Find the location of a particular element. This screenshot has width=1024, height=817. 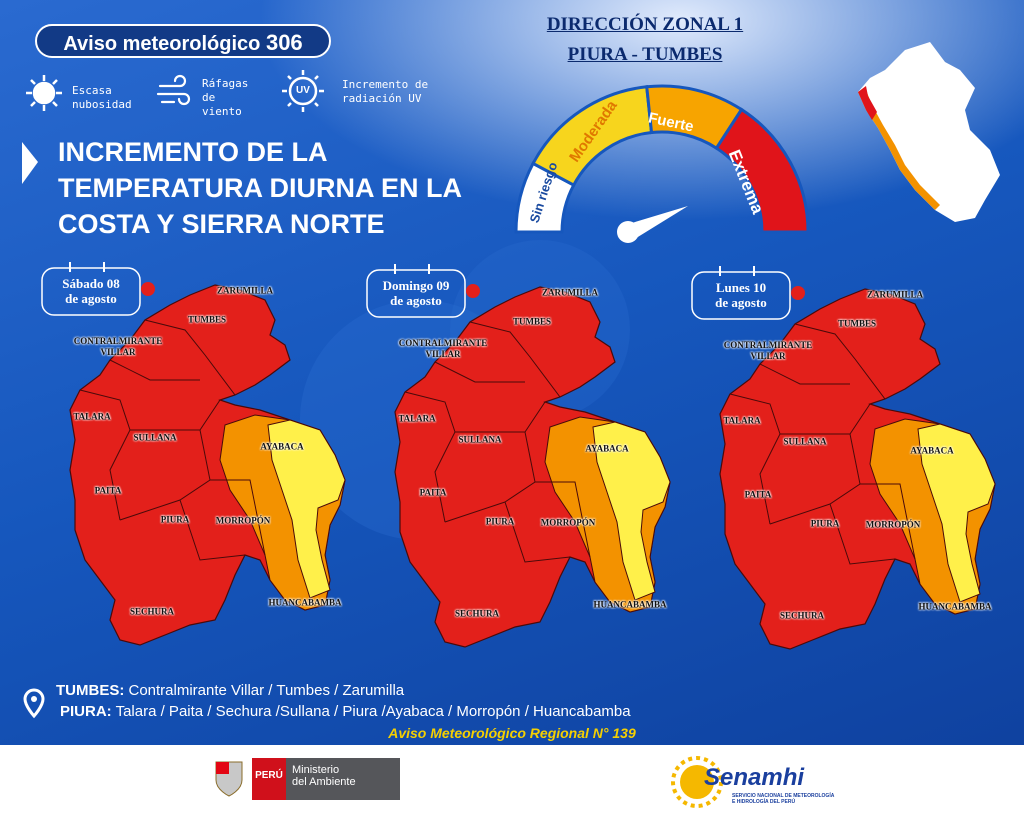

location-pin is located at coordinates (34, 703).